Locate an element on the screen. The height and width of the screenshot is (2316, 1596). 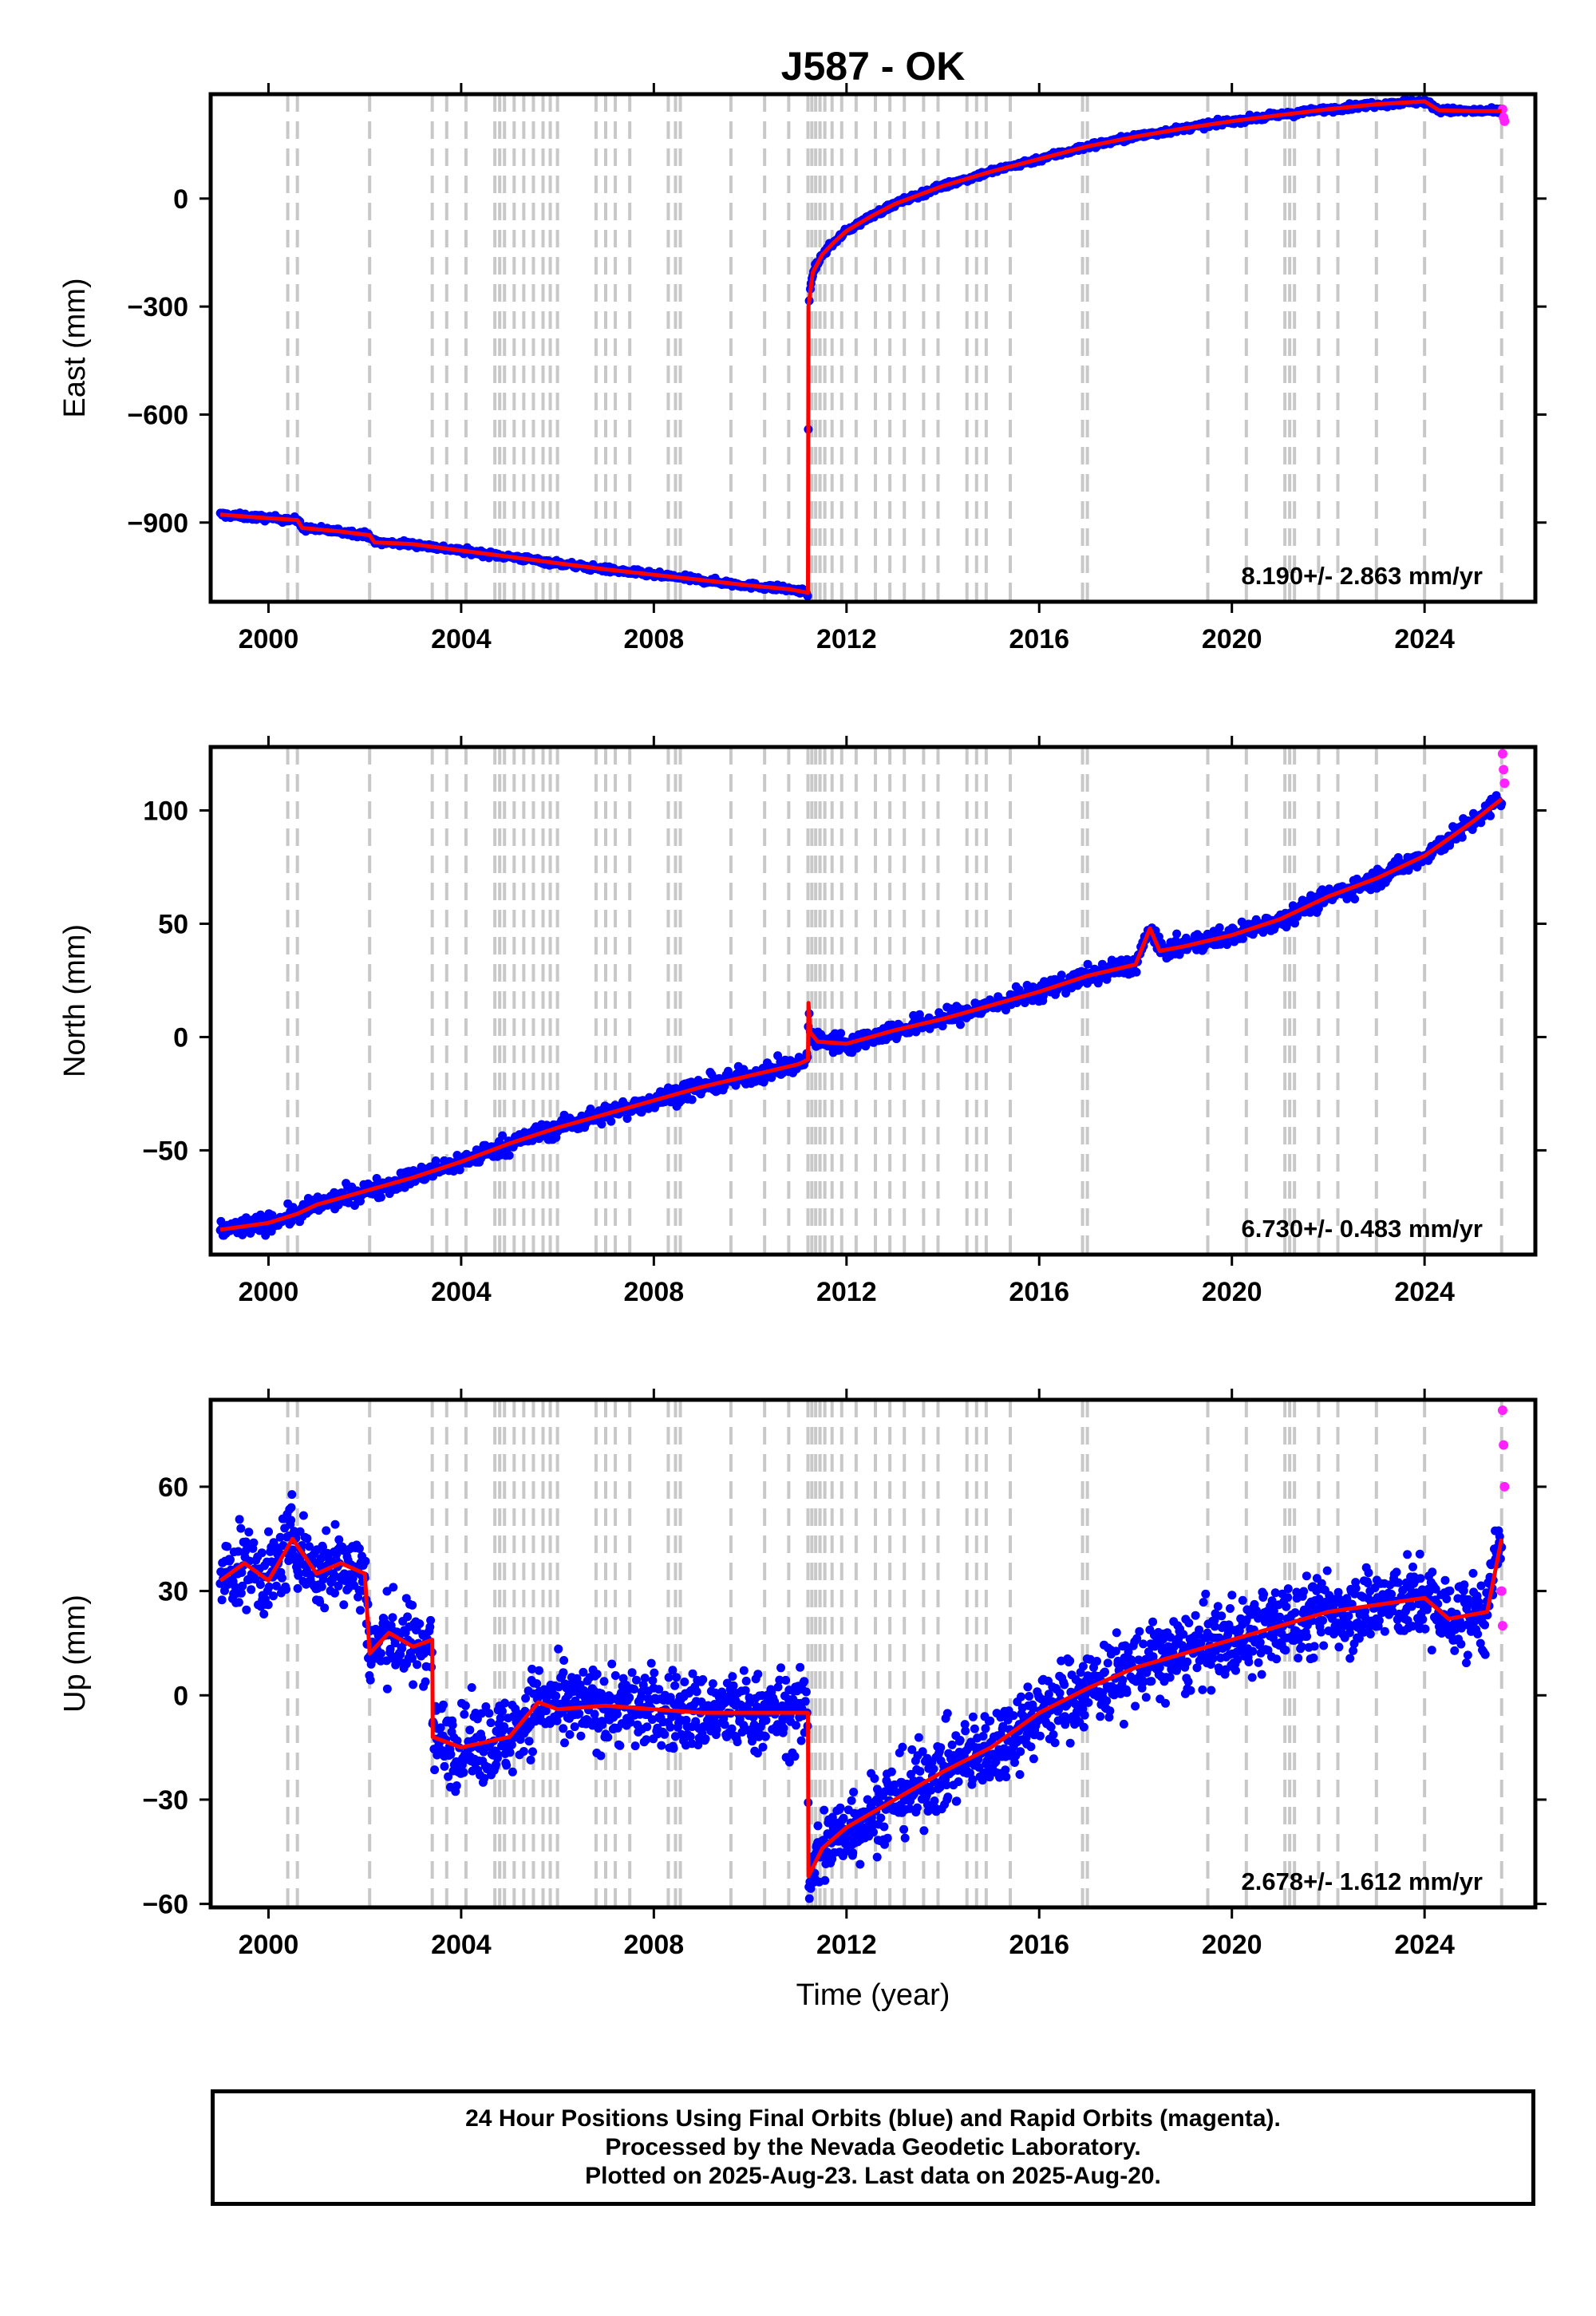
rate-annotation: 8.190+/- 2.863 mm/yr is located at coordinates (1362, 576).